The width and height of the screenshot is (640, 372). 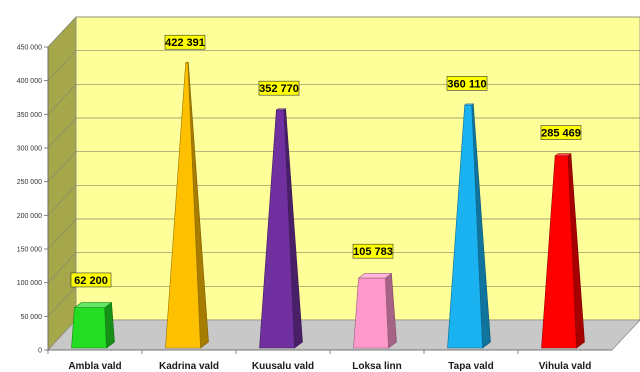 I want to click on y-tick-label: 0, so click(x=40, y=351).